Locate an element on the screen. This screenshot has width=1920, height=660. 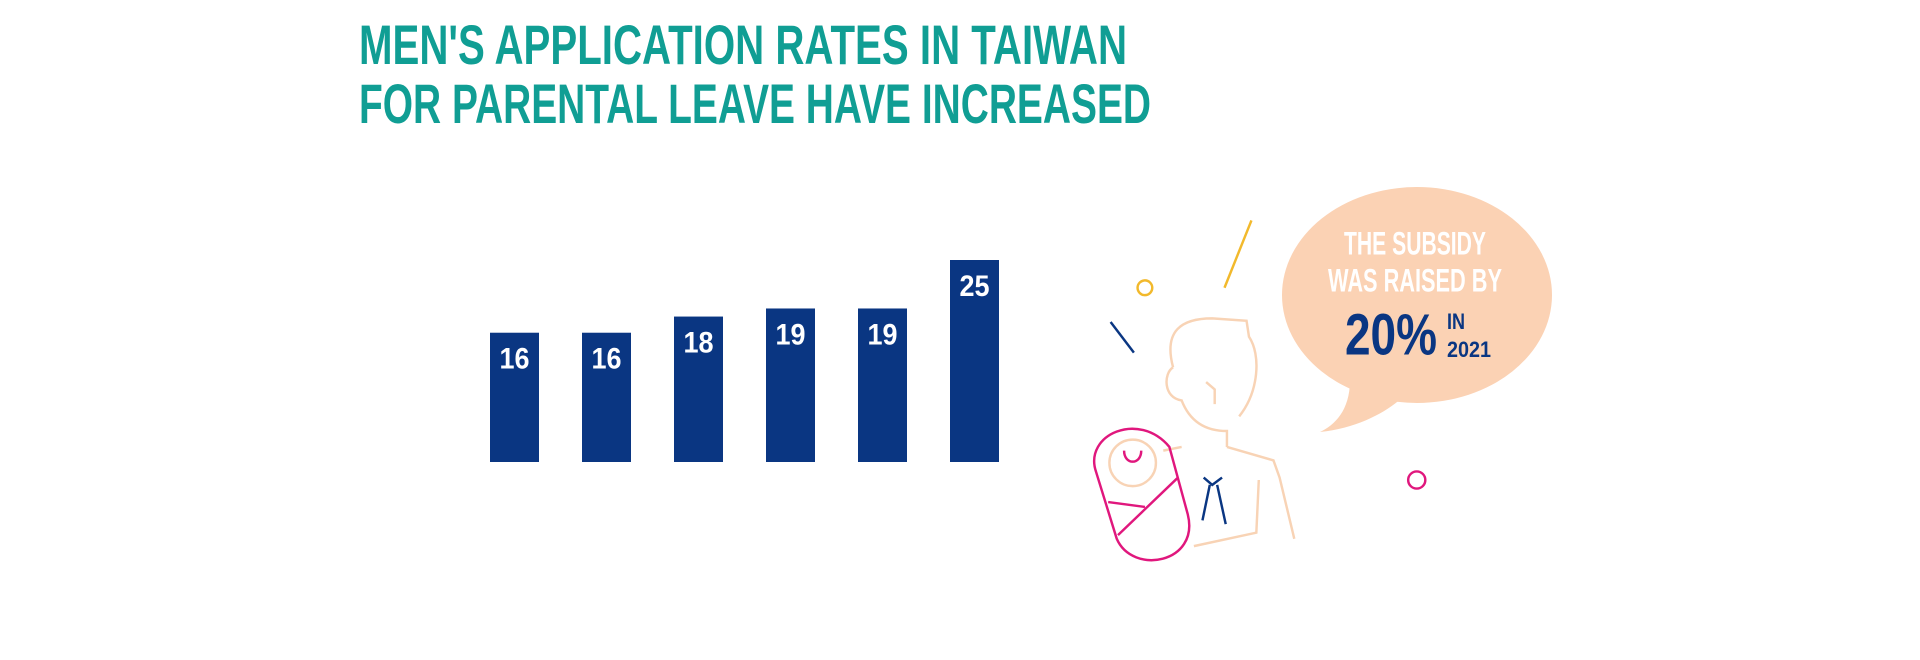
annotation: 2021 is located at coordinates (1469, 349).